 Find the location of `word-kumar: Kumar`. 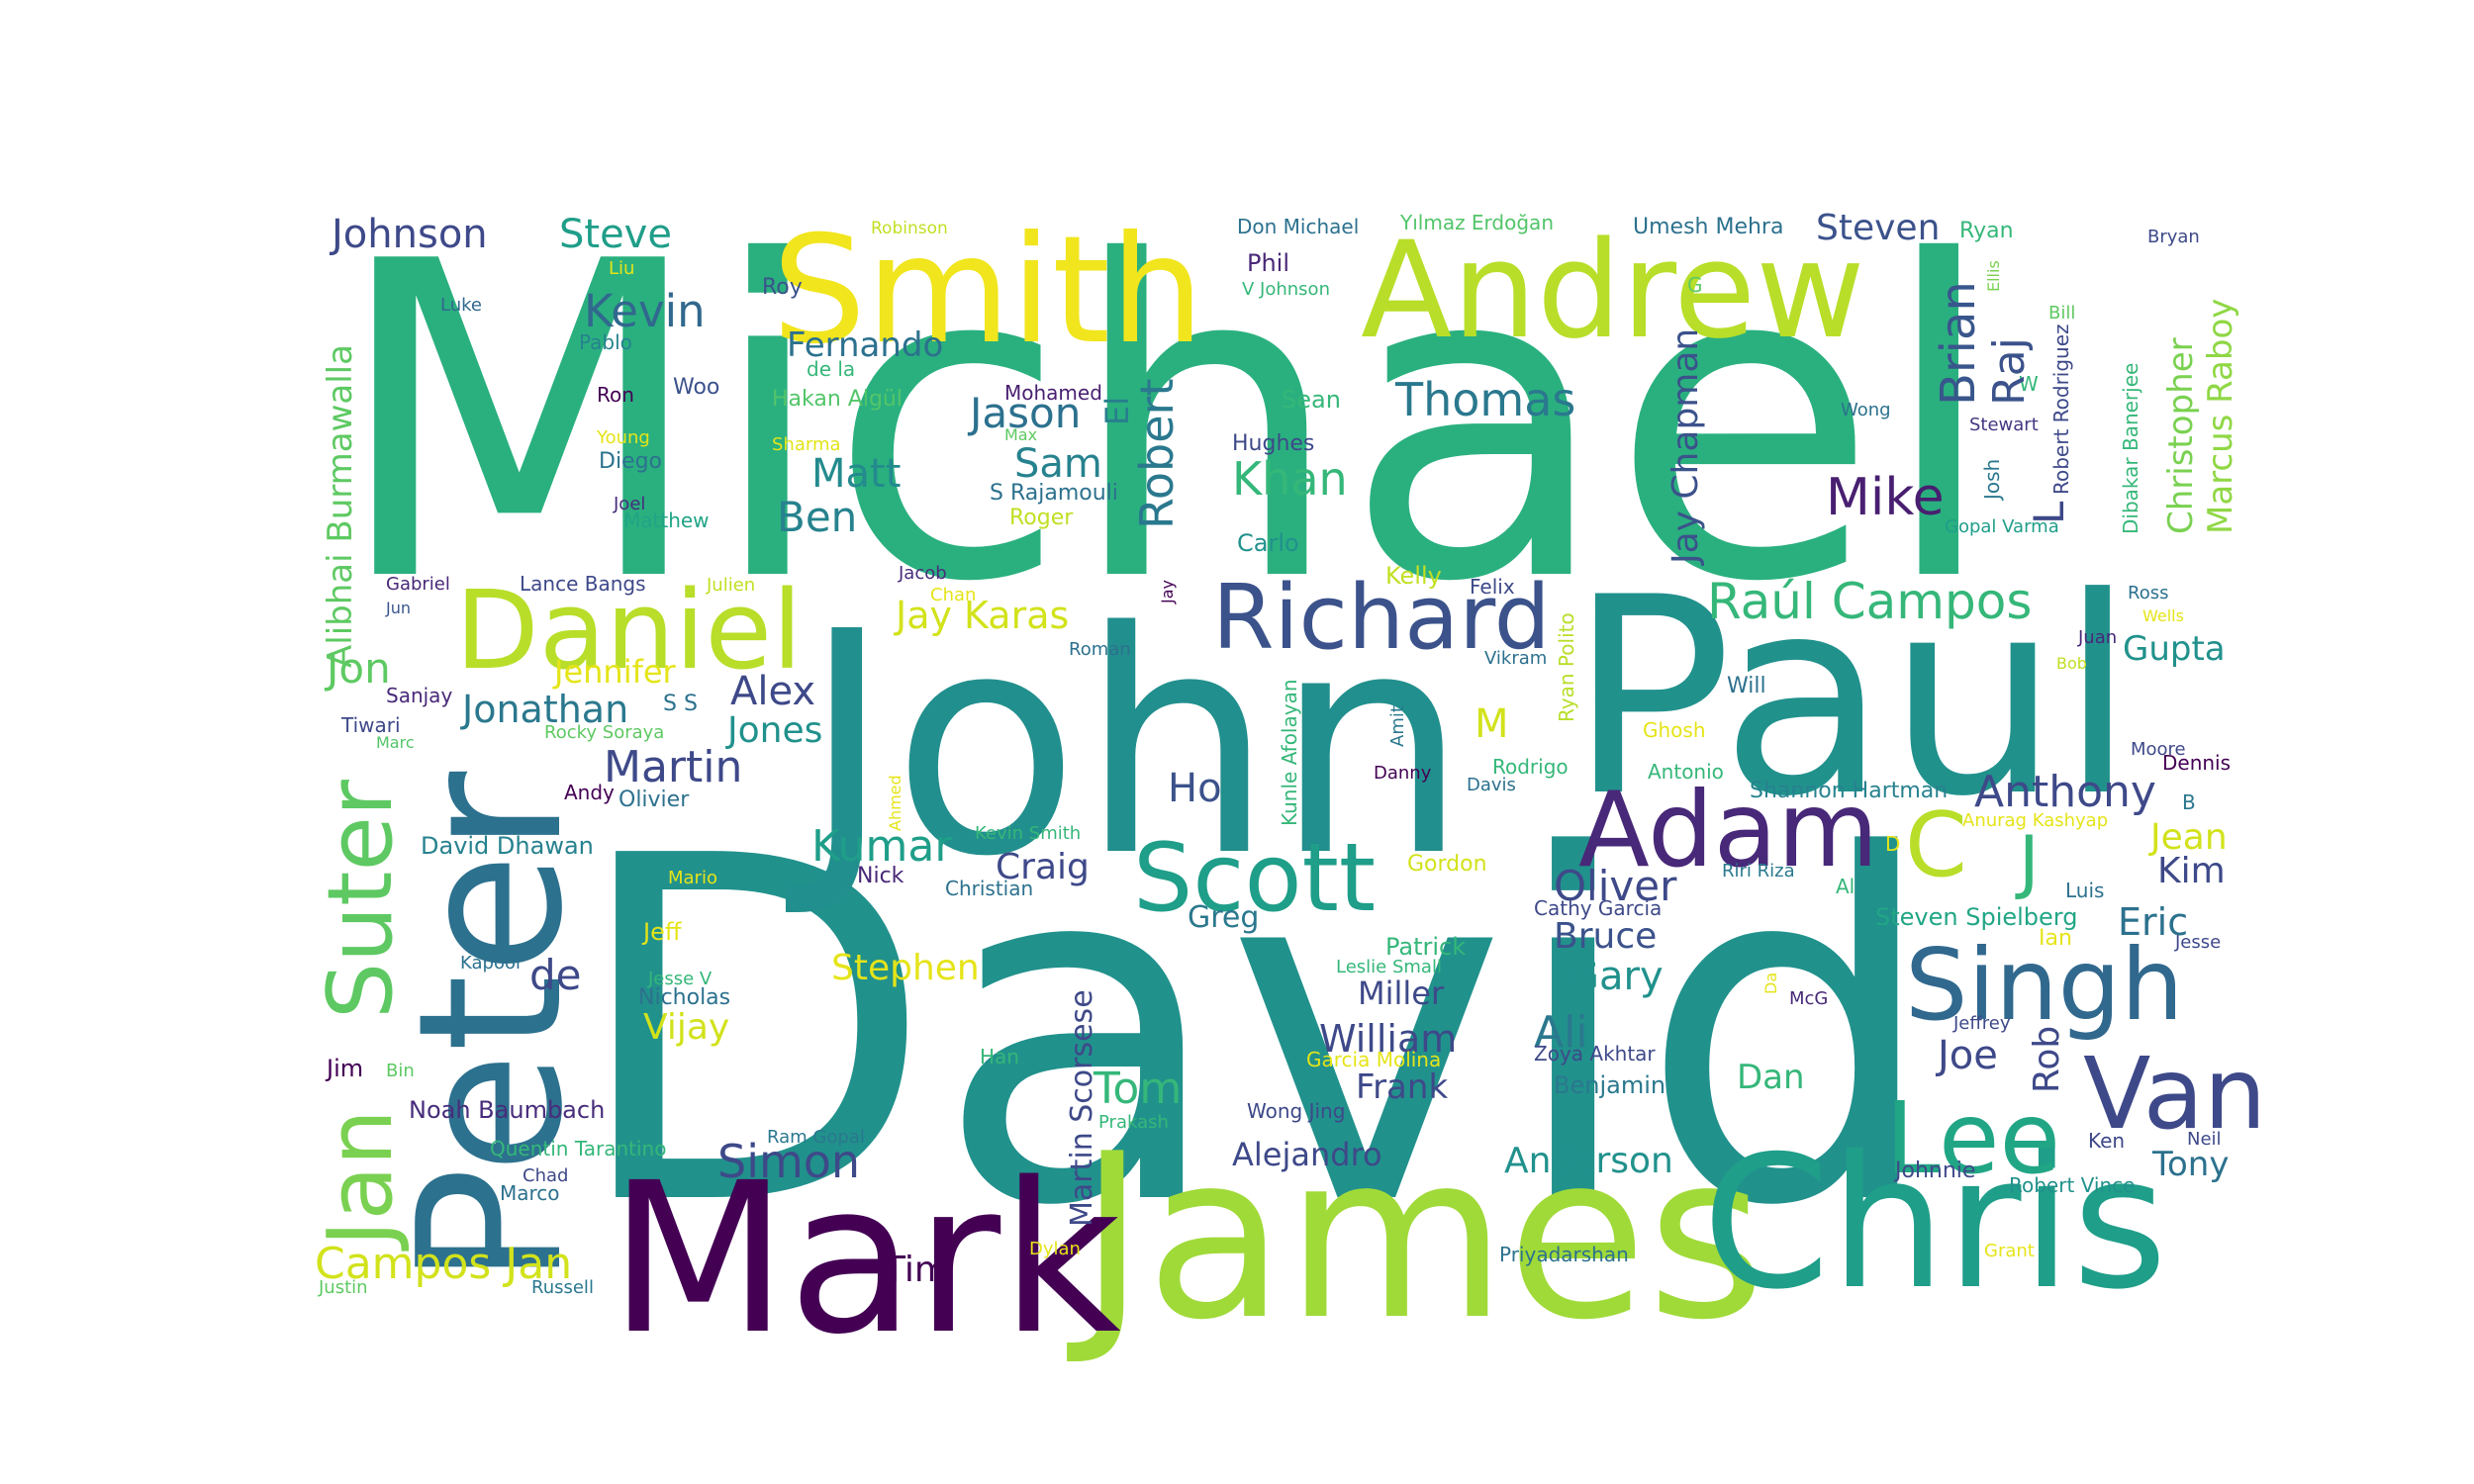

word-kumar: Kumar is located at coordinates (882, 846).